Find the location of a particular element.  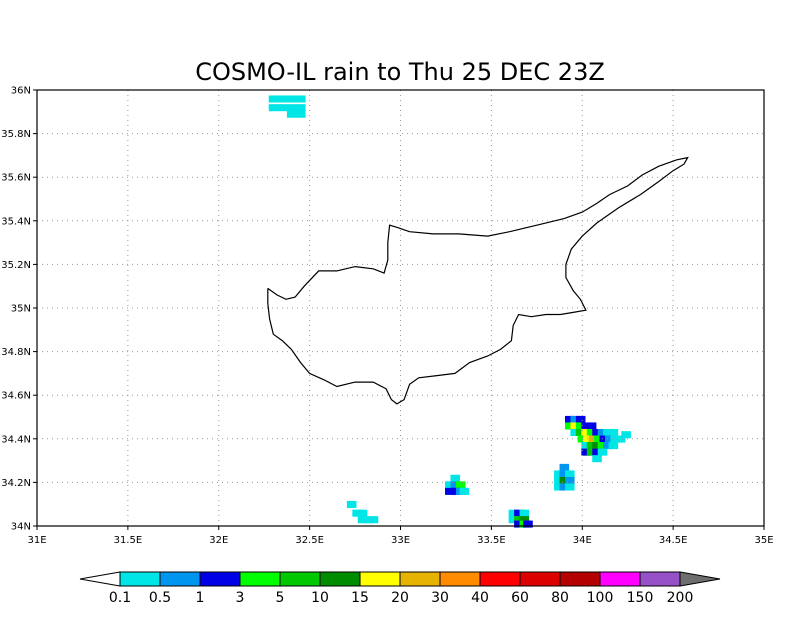

colorbar-label: 100 is located at coordinates (600, 598).